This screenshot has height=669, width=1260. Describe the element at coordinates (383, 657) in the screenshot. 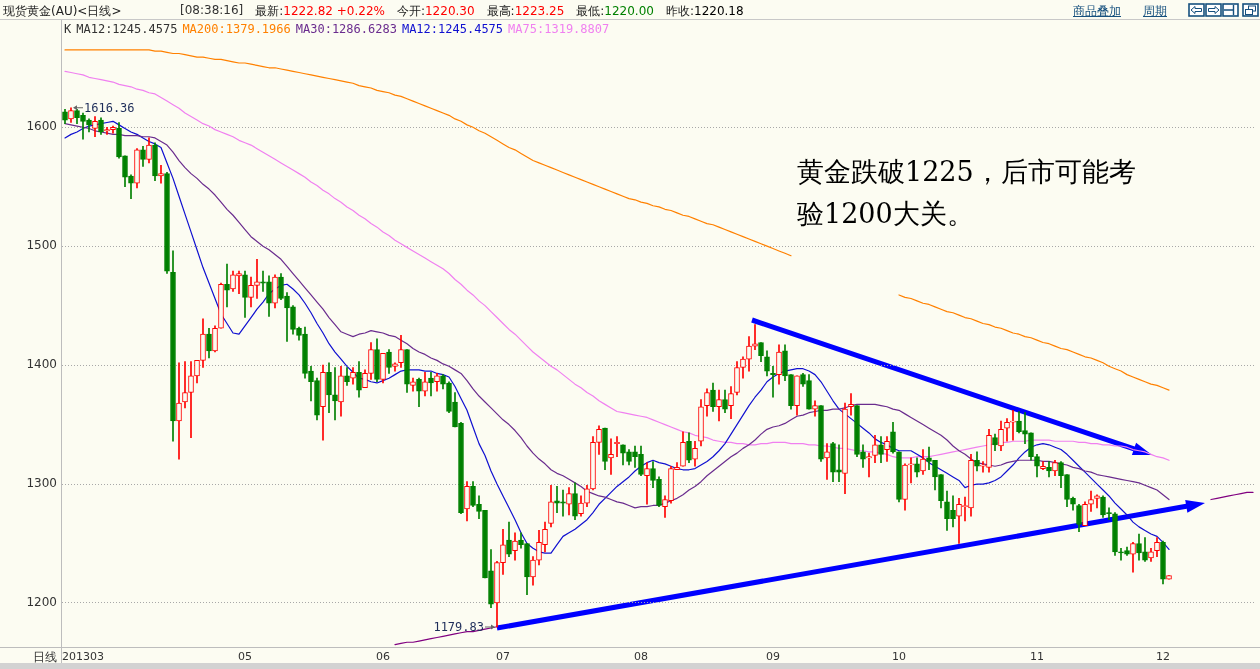

I see `x-tick-label: 06` at that location.